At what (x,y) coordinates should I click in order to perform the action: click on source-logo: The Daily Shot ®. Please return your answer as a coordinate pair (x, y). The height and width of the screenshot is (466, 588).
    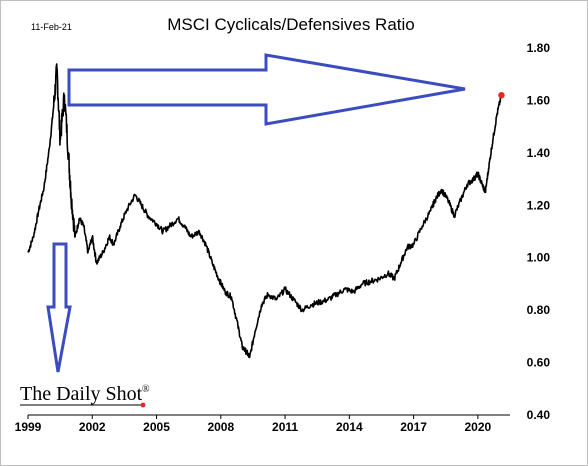
    Looking at the image, I should click on (85, 395).